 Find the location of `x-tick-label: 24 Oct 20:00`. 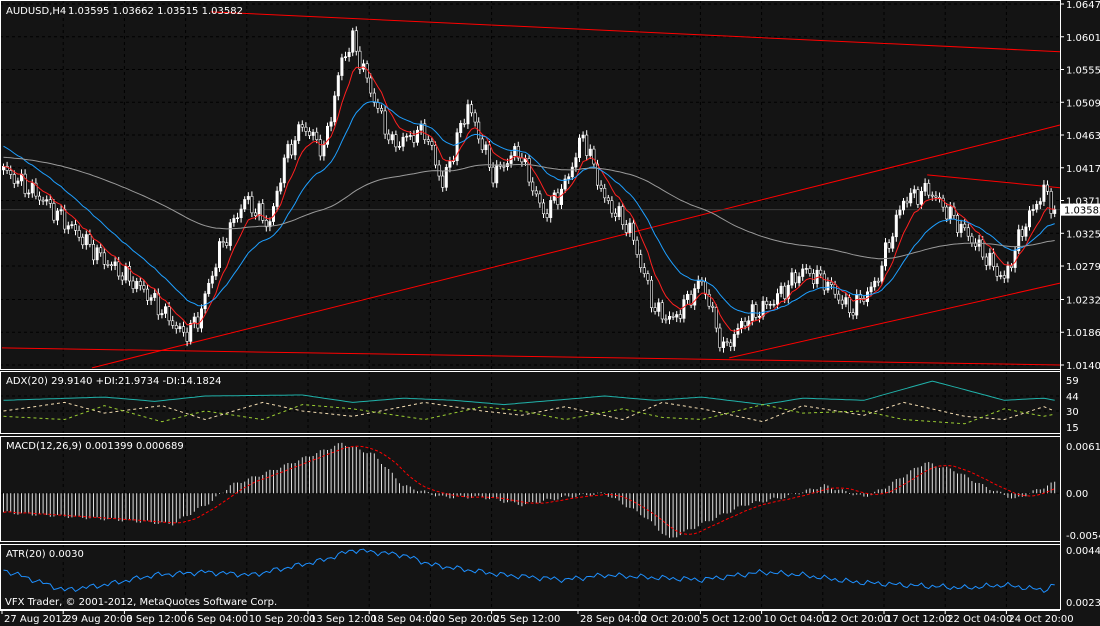

x-tick-label: 24 Oct 20:00 is located at coordinates (1040, 619).